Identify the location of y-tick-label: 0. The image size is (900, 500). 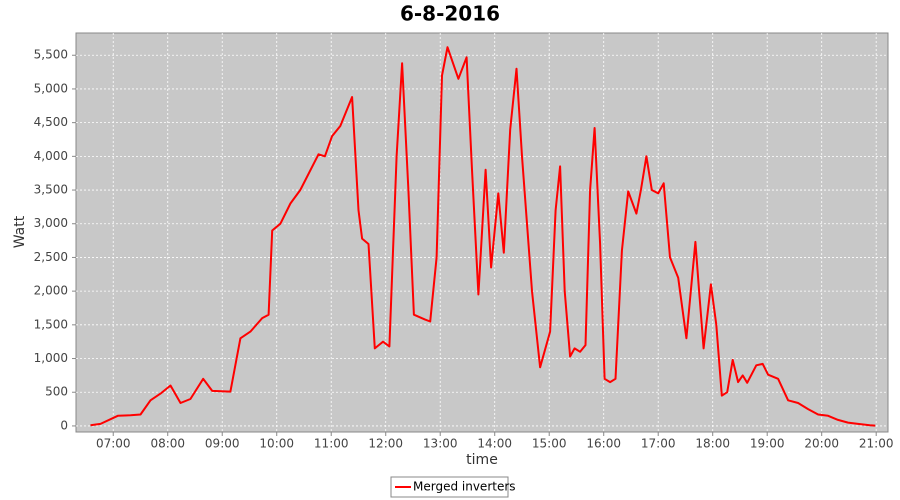
(64, 425).